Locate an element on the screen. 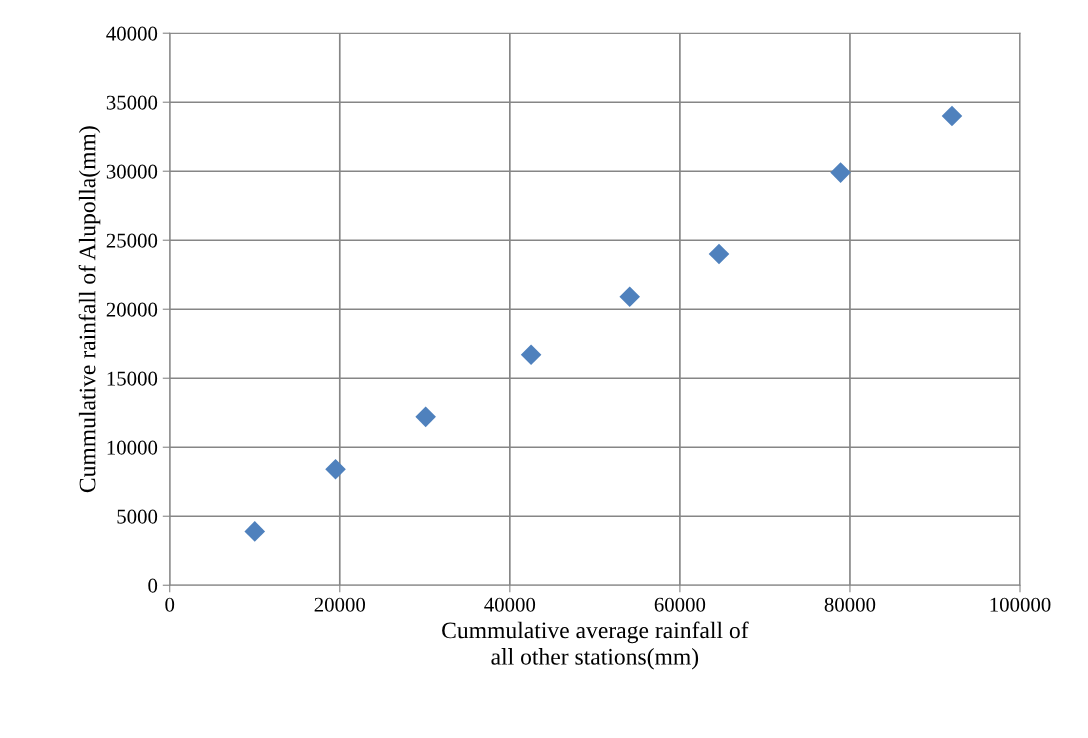  y-tick-label: 30000 is located at coordinates (132, 171).